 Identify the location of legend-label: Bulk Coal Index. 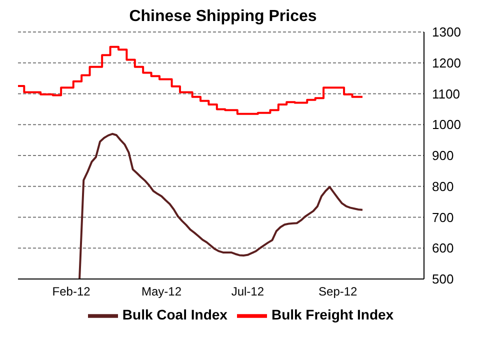
(175, 314).